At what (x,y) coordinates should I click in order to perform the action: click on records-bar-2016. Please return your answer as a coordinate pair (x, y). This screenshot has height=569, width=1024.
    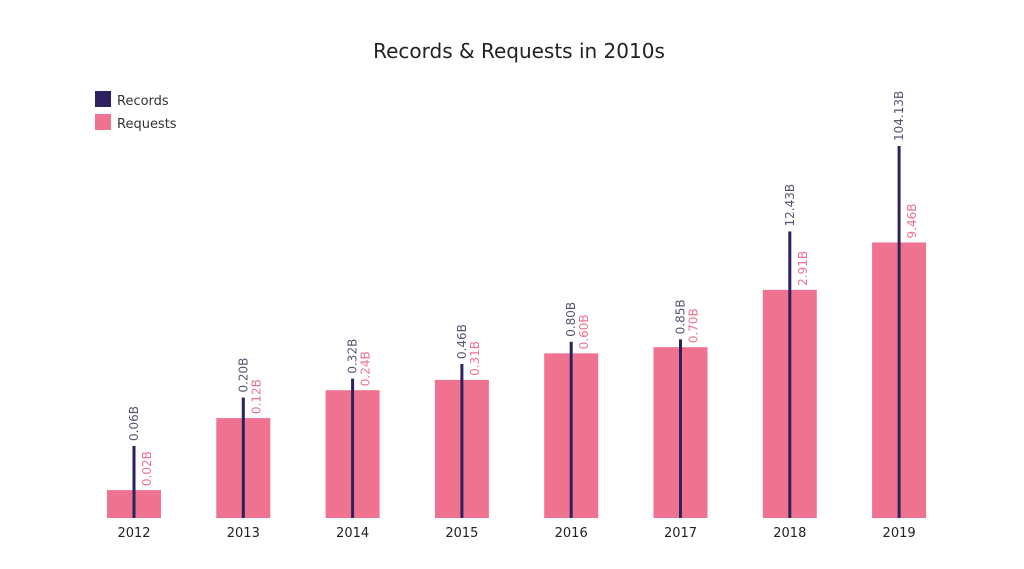
    Looking at the image, I should click on (571, 429).